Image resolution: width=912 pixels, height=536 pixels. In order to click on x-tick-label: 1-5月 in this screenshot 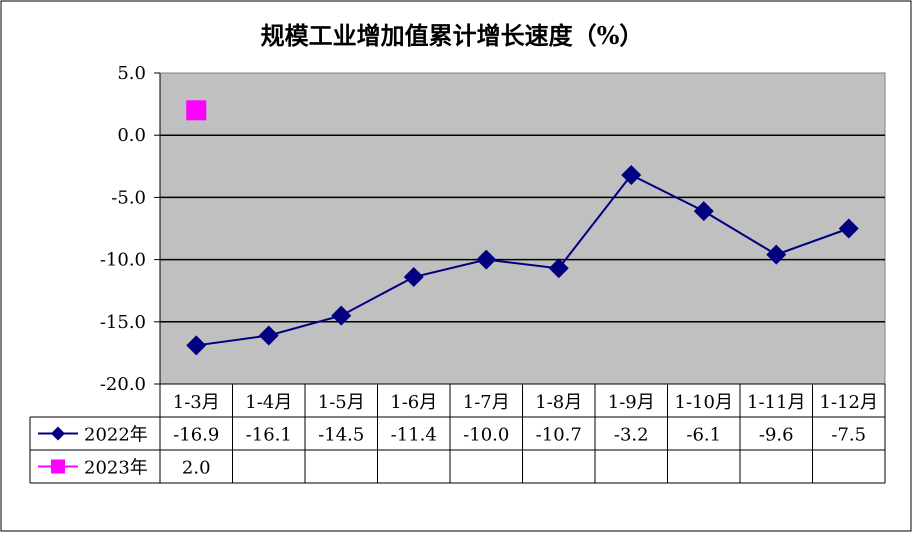, I will do `click(341, 402)`.